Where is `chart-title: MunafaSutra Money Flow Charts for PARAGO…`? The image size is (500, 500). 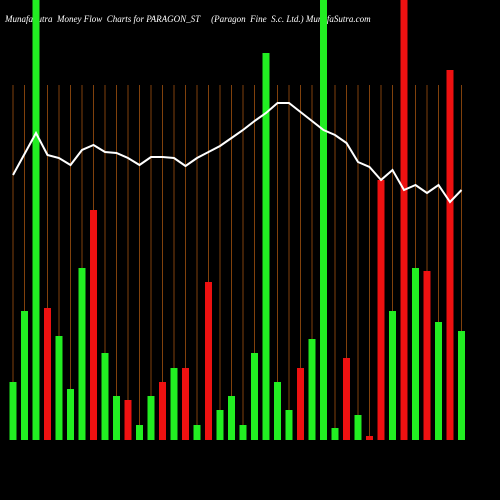 chart-title: MunafaSutra Money Flow Charts for PARAGO… is located at coordinates (187, 19).